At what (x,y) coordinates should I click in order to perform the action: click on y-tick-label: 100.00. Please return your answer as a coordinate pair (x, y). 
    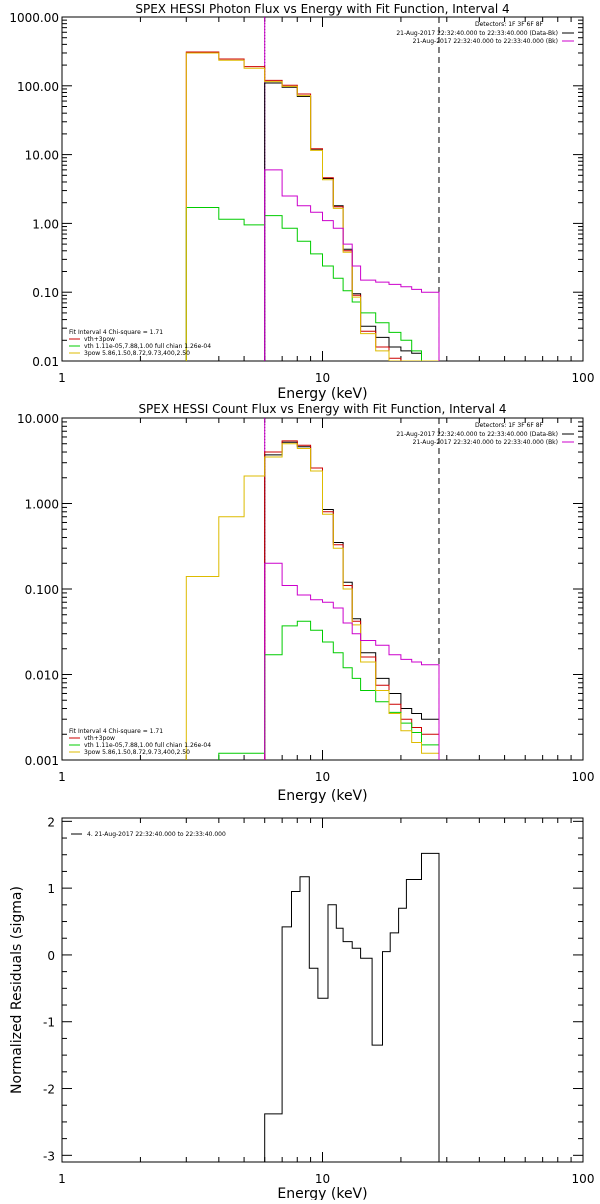
    Looking at the image, I should click on (38, 87).